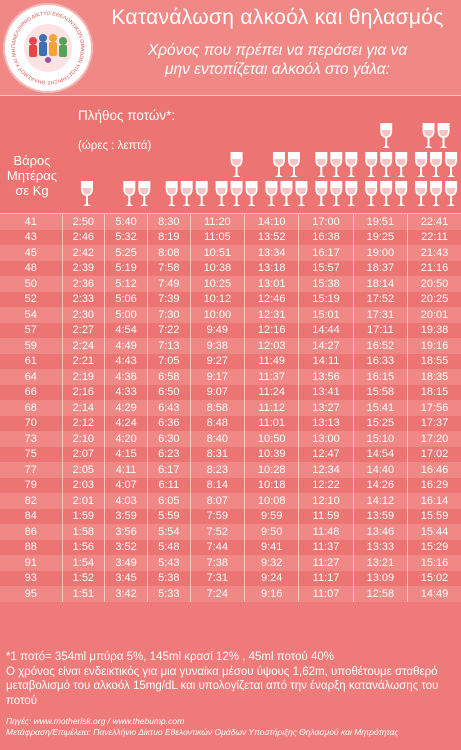 The width and height of the screenshot is (461, 750). Describe the element at coordinates (272, 237) in the screenshot. I see `time-cell: 13:52` at that location.